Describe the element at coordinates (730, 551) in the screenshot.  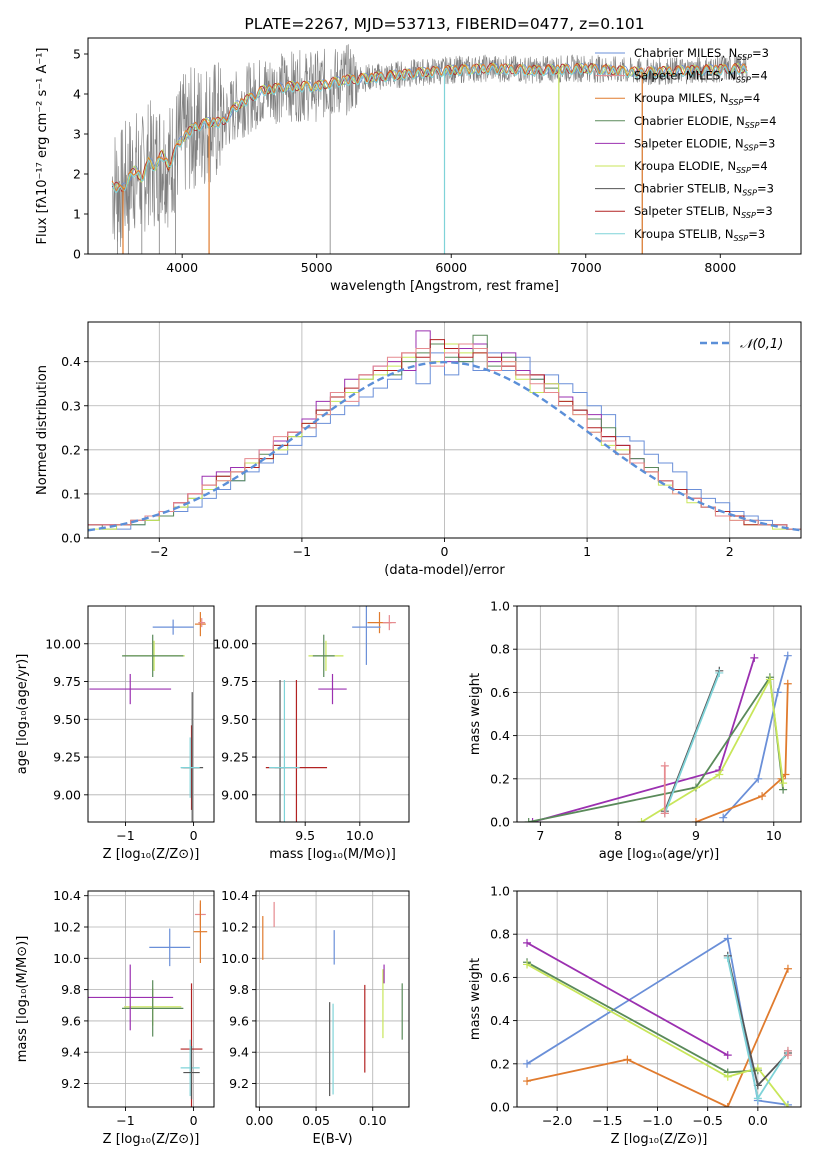
I see `x-tick-label: 2` at that location.